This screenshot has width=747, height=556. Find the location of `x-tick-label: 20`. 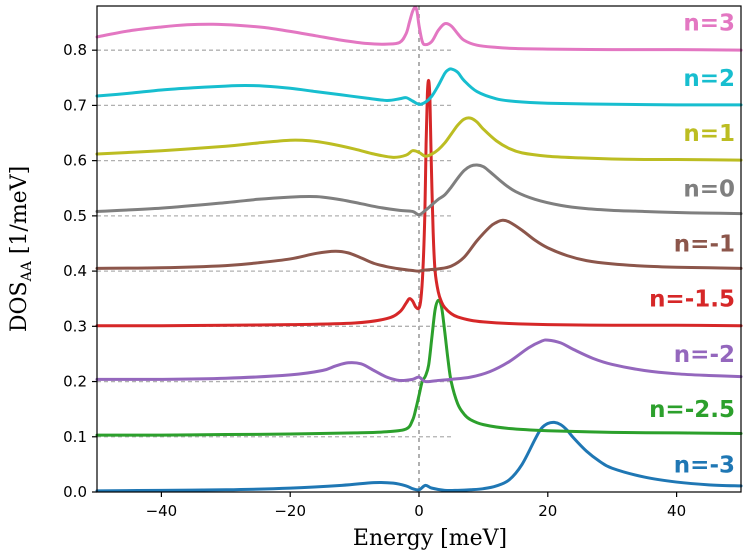

x-tick-label: 20 is located at coordinates (547, 511).